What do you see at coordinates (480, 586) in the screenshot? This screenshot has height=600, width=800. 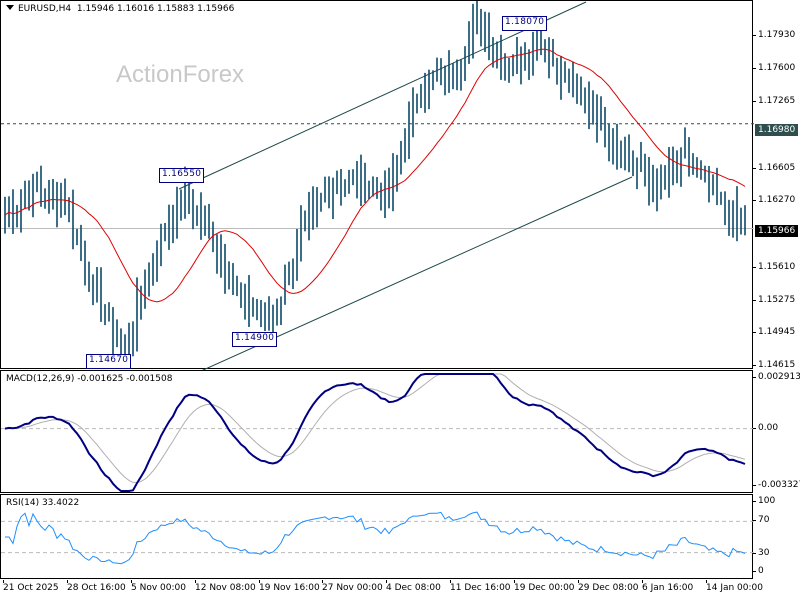 I see `time-tick: 11 Dec 16:00` at bounding box center [480, 586].